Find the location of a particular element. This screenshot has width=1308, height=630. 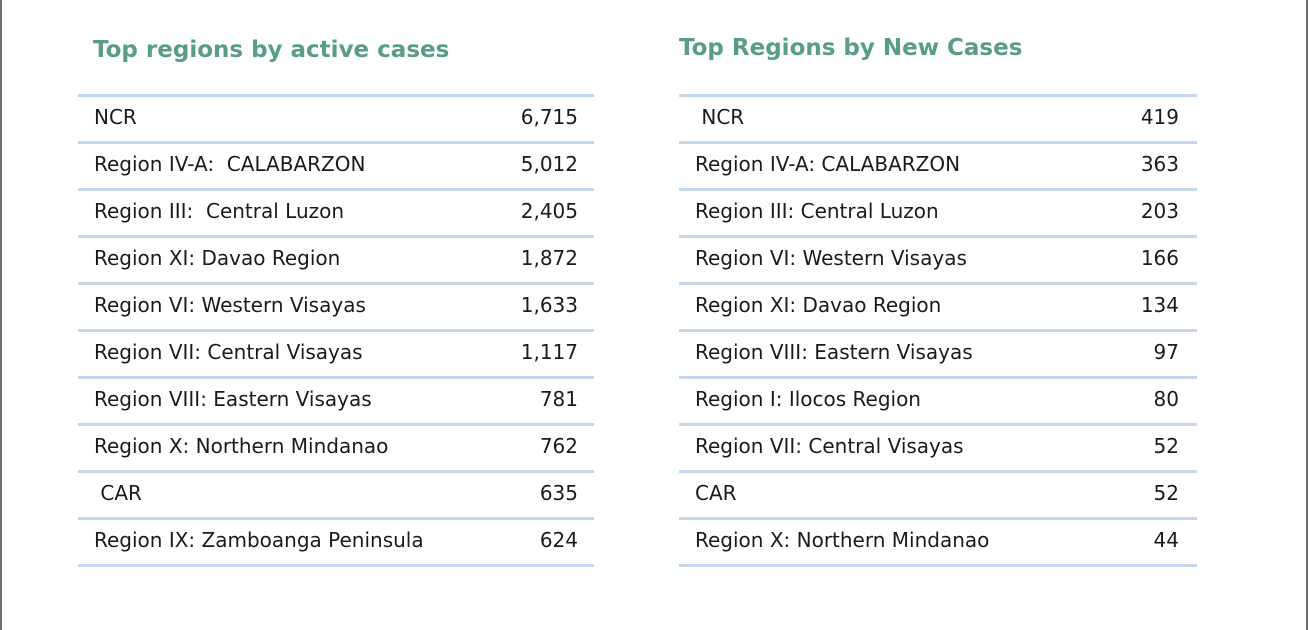

case-count: 2,405 is located at coordinates (549, 211).